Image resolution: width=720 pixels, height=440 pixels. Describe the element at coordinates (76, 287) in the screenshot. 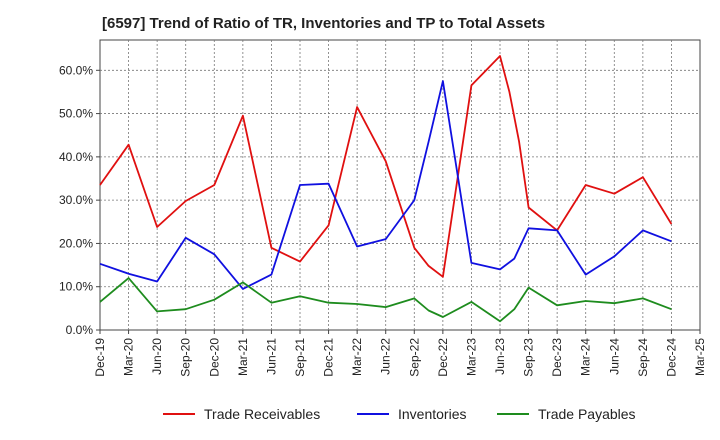

I see `y-tick-label: 10.0%` at that location.